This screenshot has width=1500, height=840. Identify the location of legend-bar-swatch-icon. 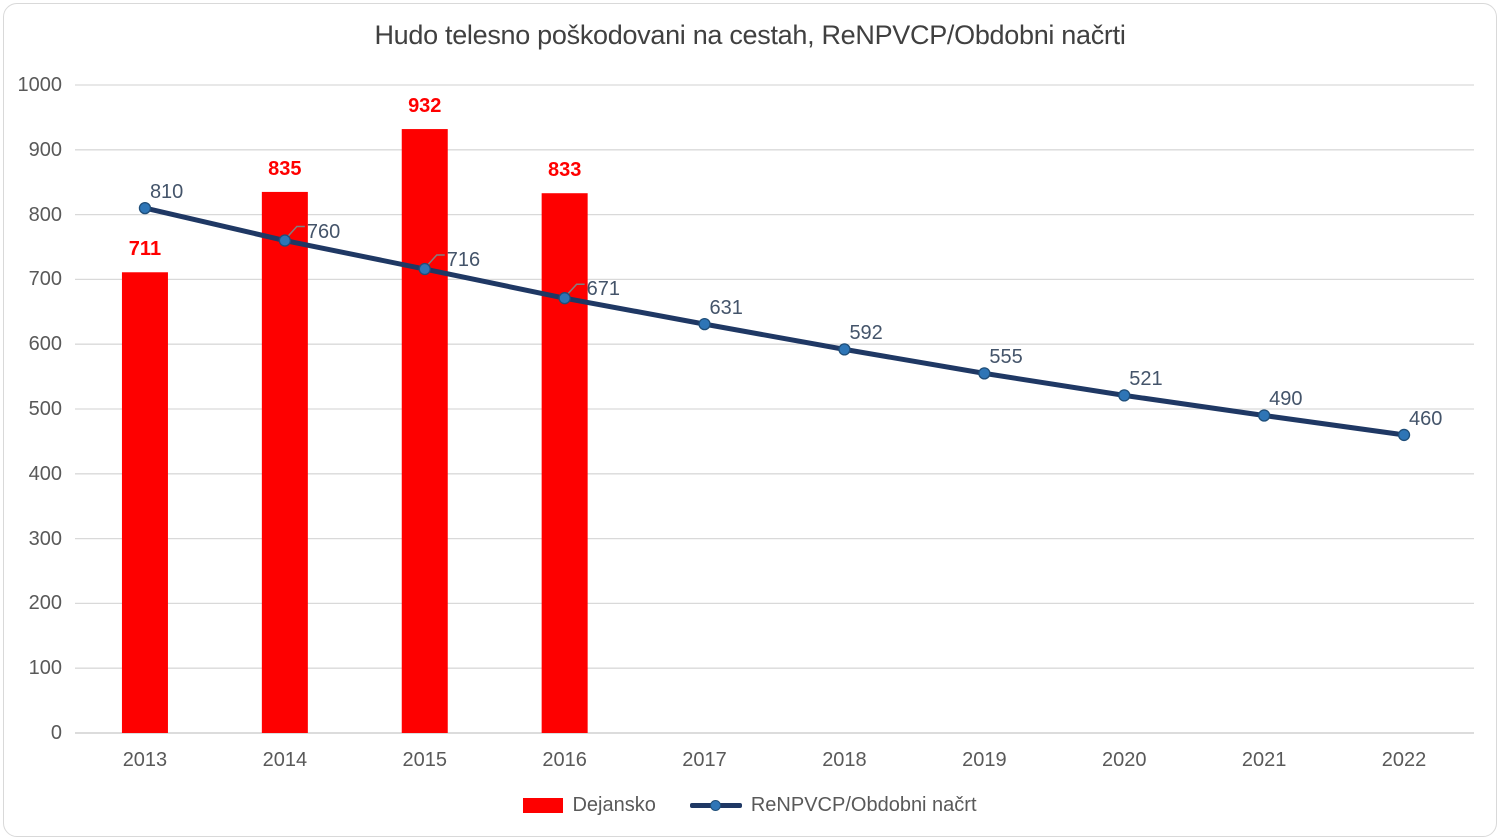
(543, 805).